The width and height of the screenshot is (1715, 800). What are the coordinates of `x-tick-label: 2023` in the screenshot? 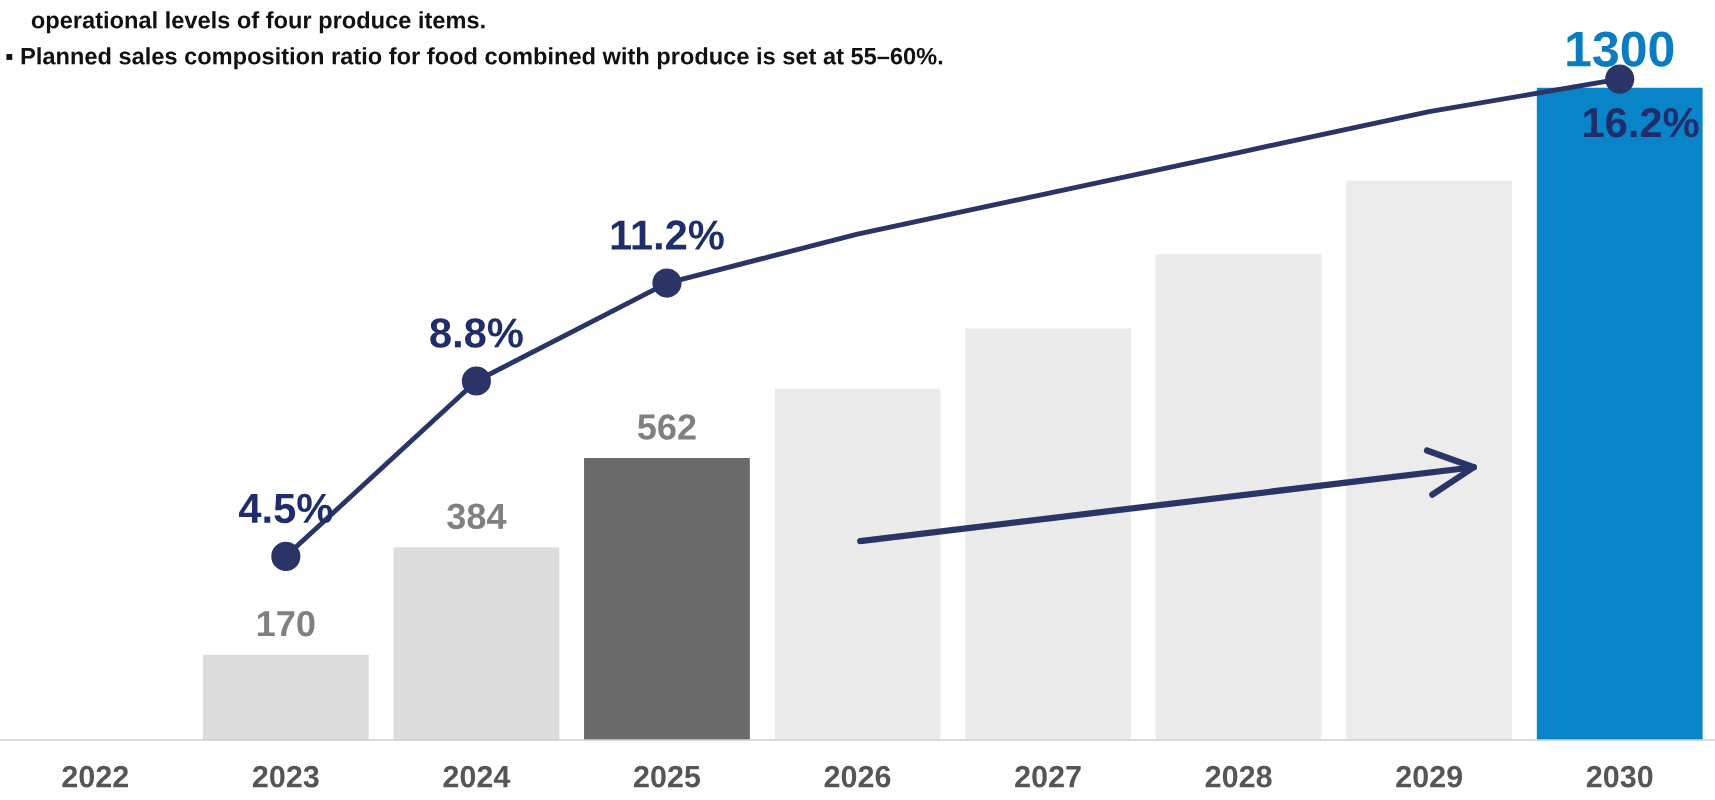 It's located at (285, 776).